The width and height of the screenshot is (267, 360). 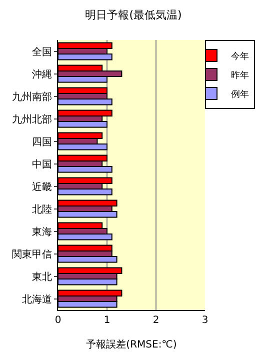 What do you see at coordinates (58, 320) in the screenshot?
I see `x-tick-label: 0` at bounding box center [58, 320].